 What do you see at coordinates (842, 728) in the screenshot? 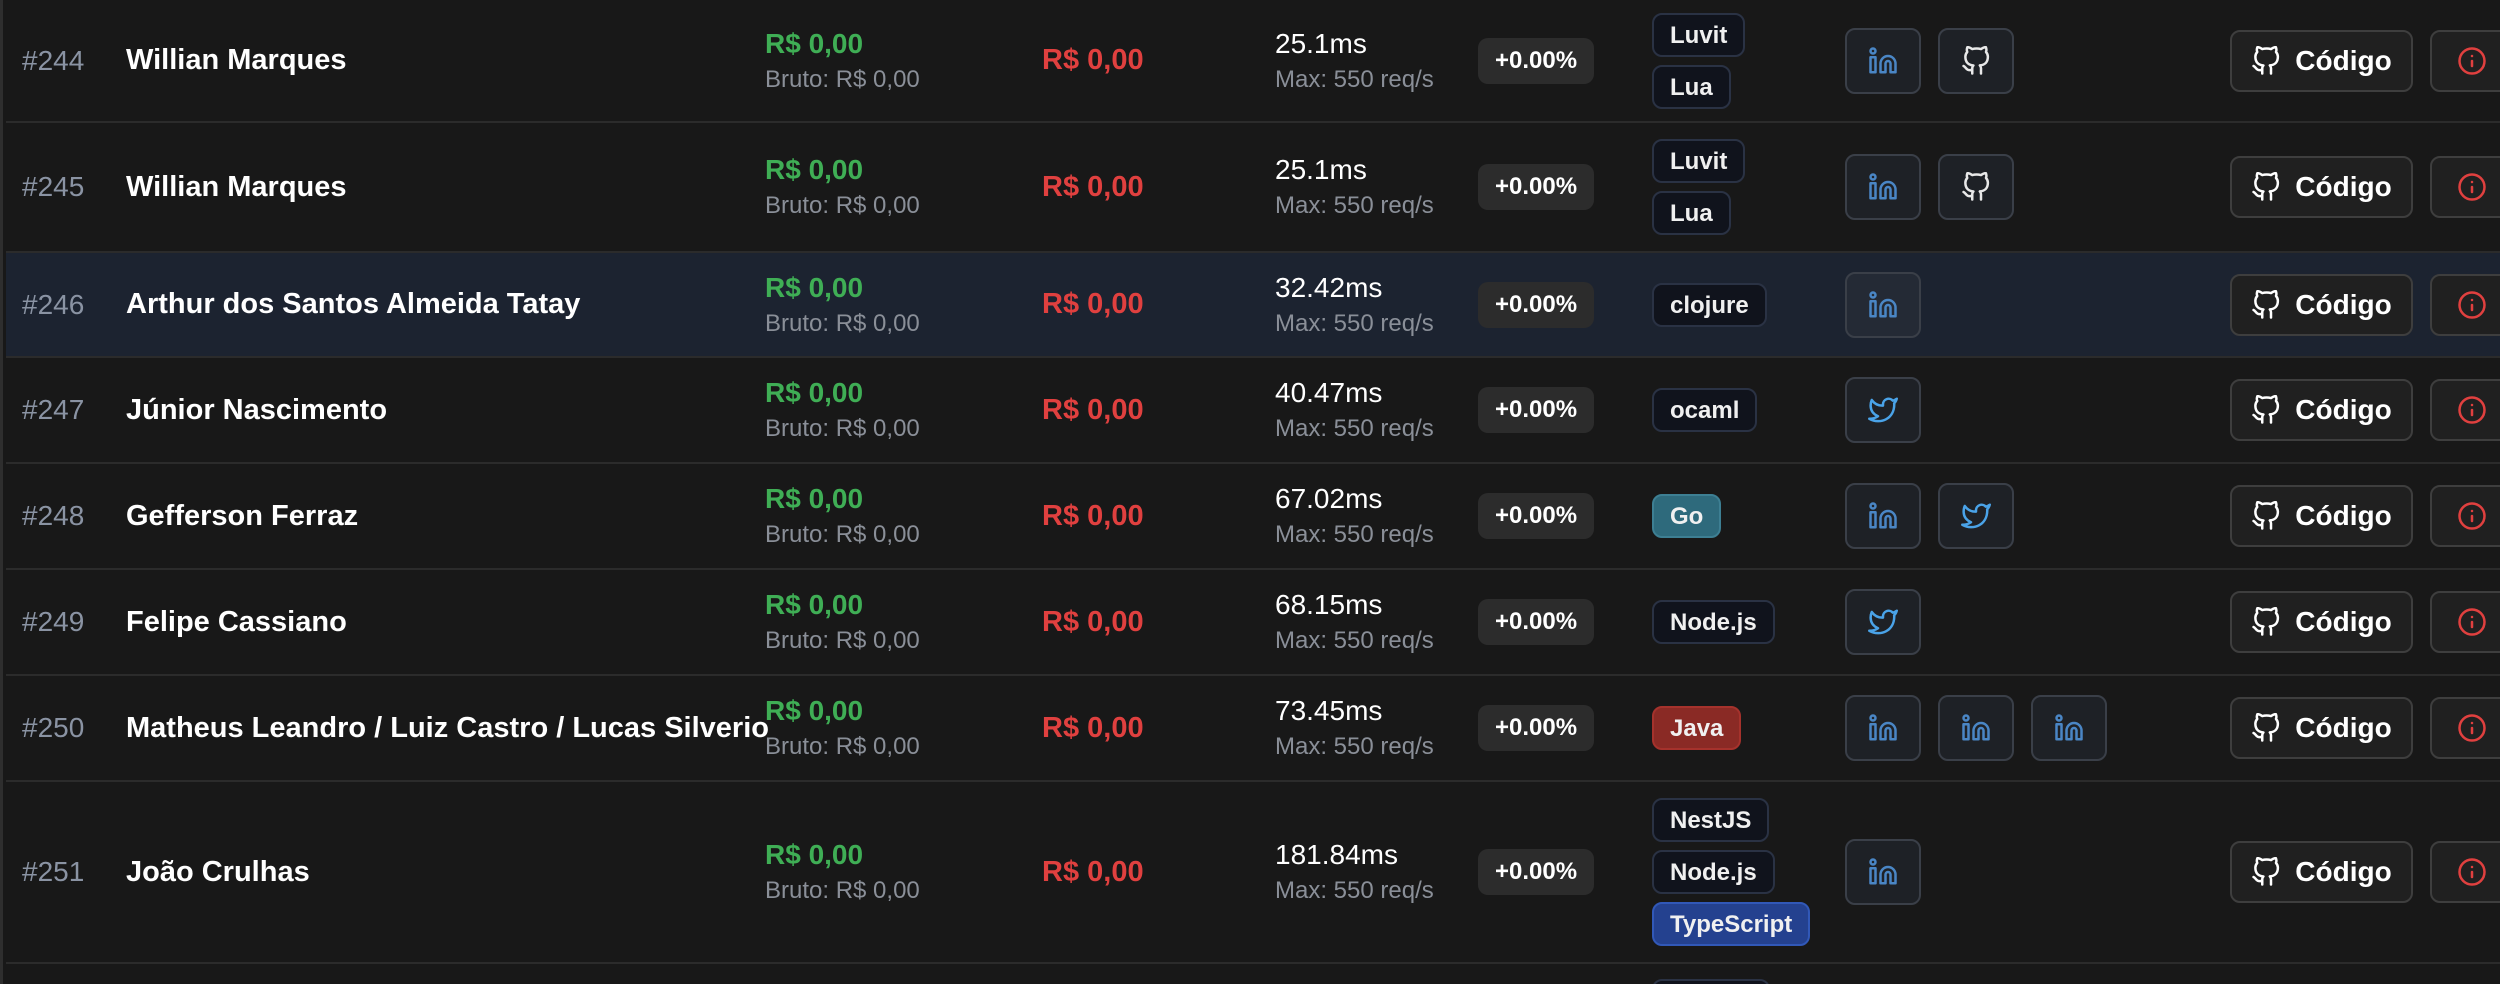
I see `prize: R$ 0,00 Bruto: R$ 0,00` at bounding box center [842, 728].